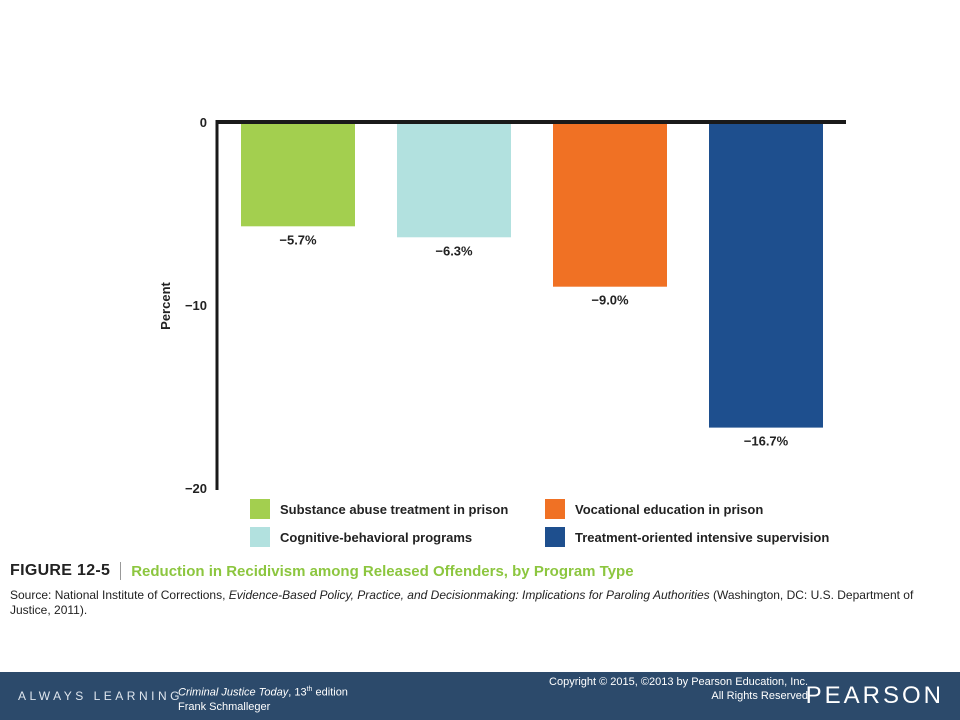 Image resolution: width=960 pixels, height=720 pixels. I want to click on legend-item-vocational: Vocational education in prison, so click(654, 509).